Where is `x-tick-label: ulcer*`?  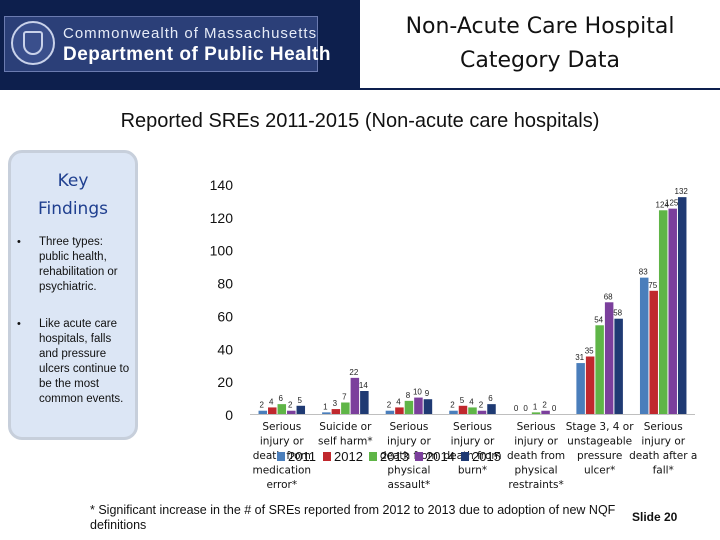 x-tick-label: ulcer* is located at coordinates (599, 471).